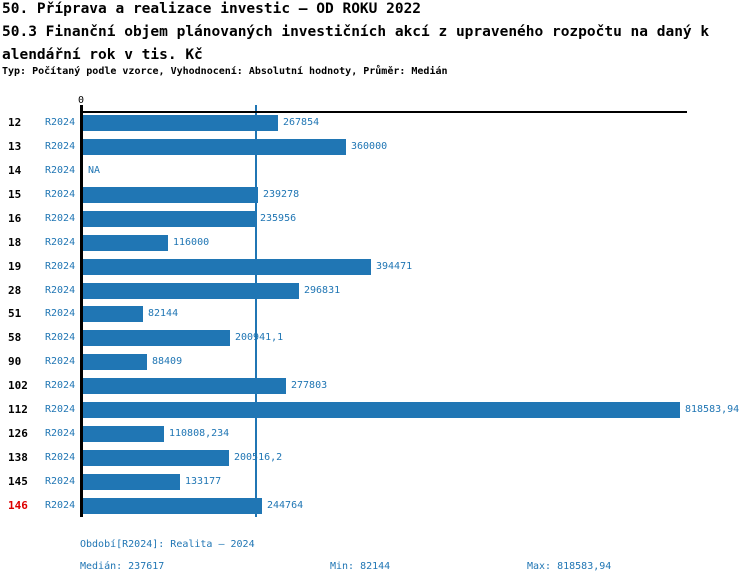 This screenshot has width=750, height=582. I want to click on bar-value-label: 239278, so click(281, 194).